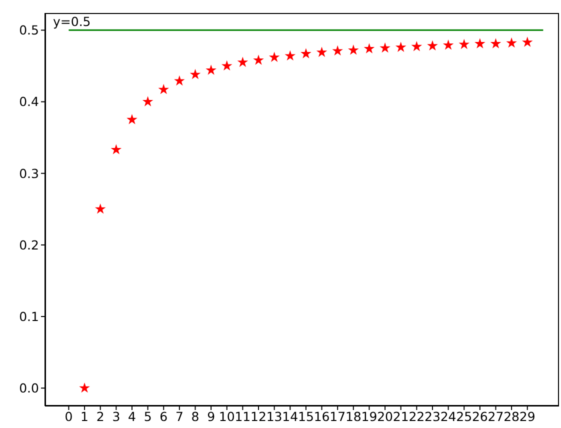  Describe the element at coordinates (29, 30) in the screenshot. I see `y-tick-label: 0.5` at that location.